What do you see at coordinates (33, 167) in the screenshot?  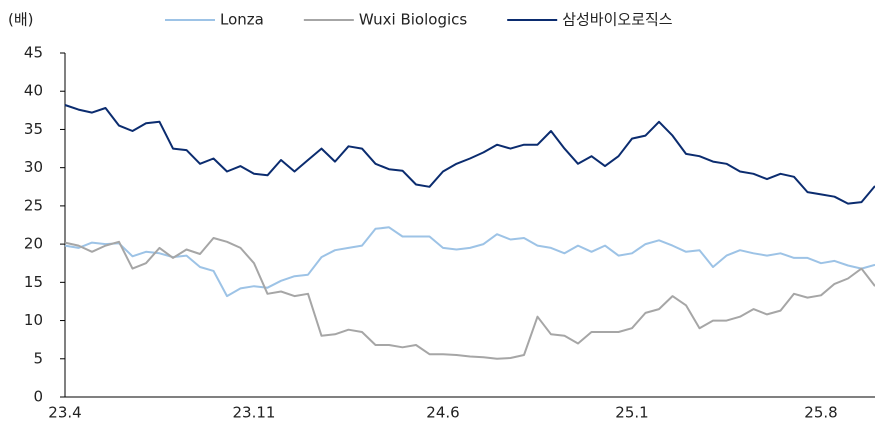 I see `y-tick-label: 30` at bounding box center [33, 167].